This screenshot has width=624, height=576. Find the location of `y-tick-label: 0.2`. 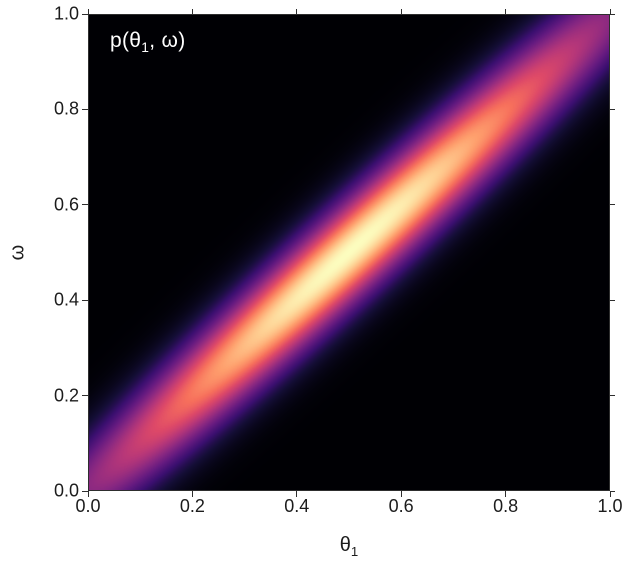

y-tick-label: 0.2 is located at coordinates (66, 395).